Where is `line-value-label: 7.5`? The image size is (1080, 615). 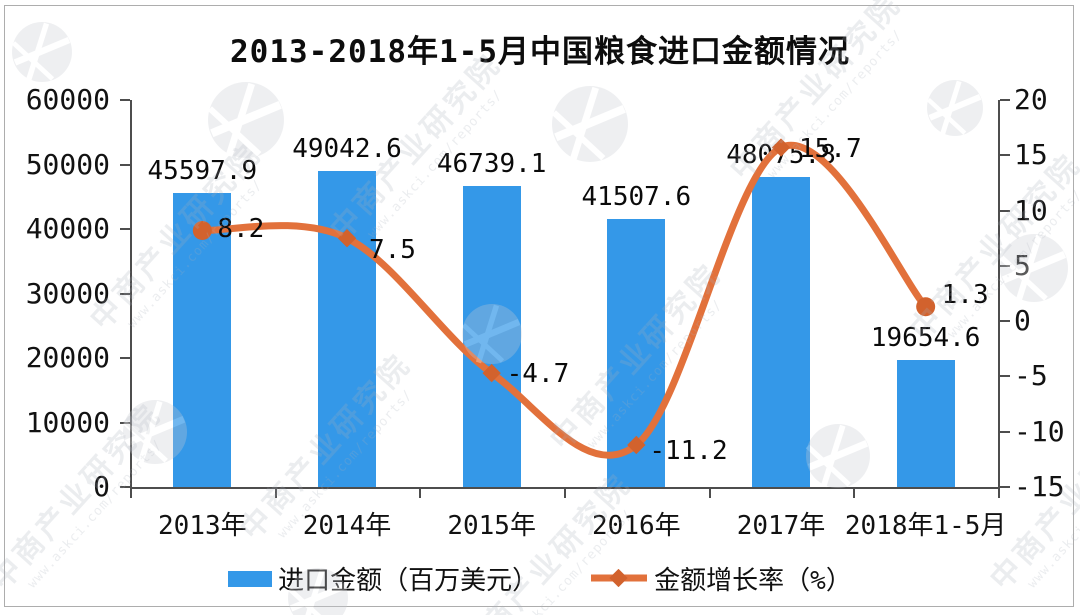 line-value-label: 7.5 is located at coordinates (392, 250).